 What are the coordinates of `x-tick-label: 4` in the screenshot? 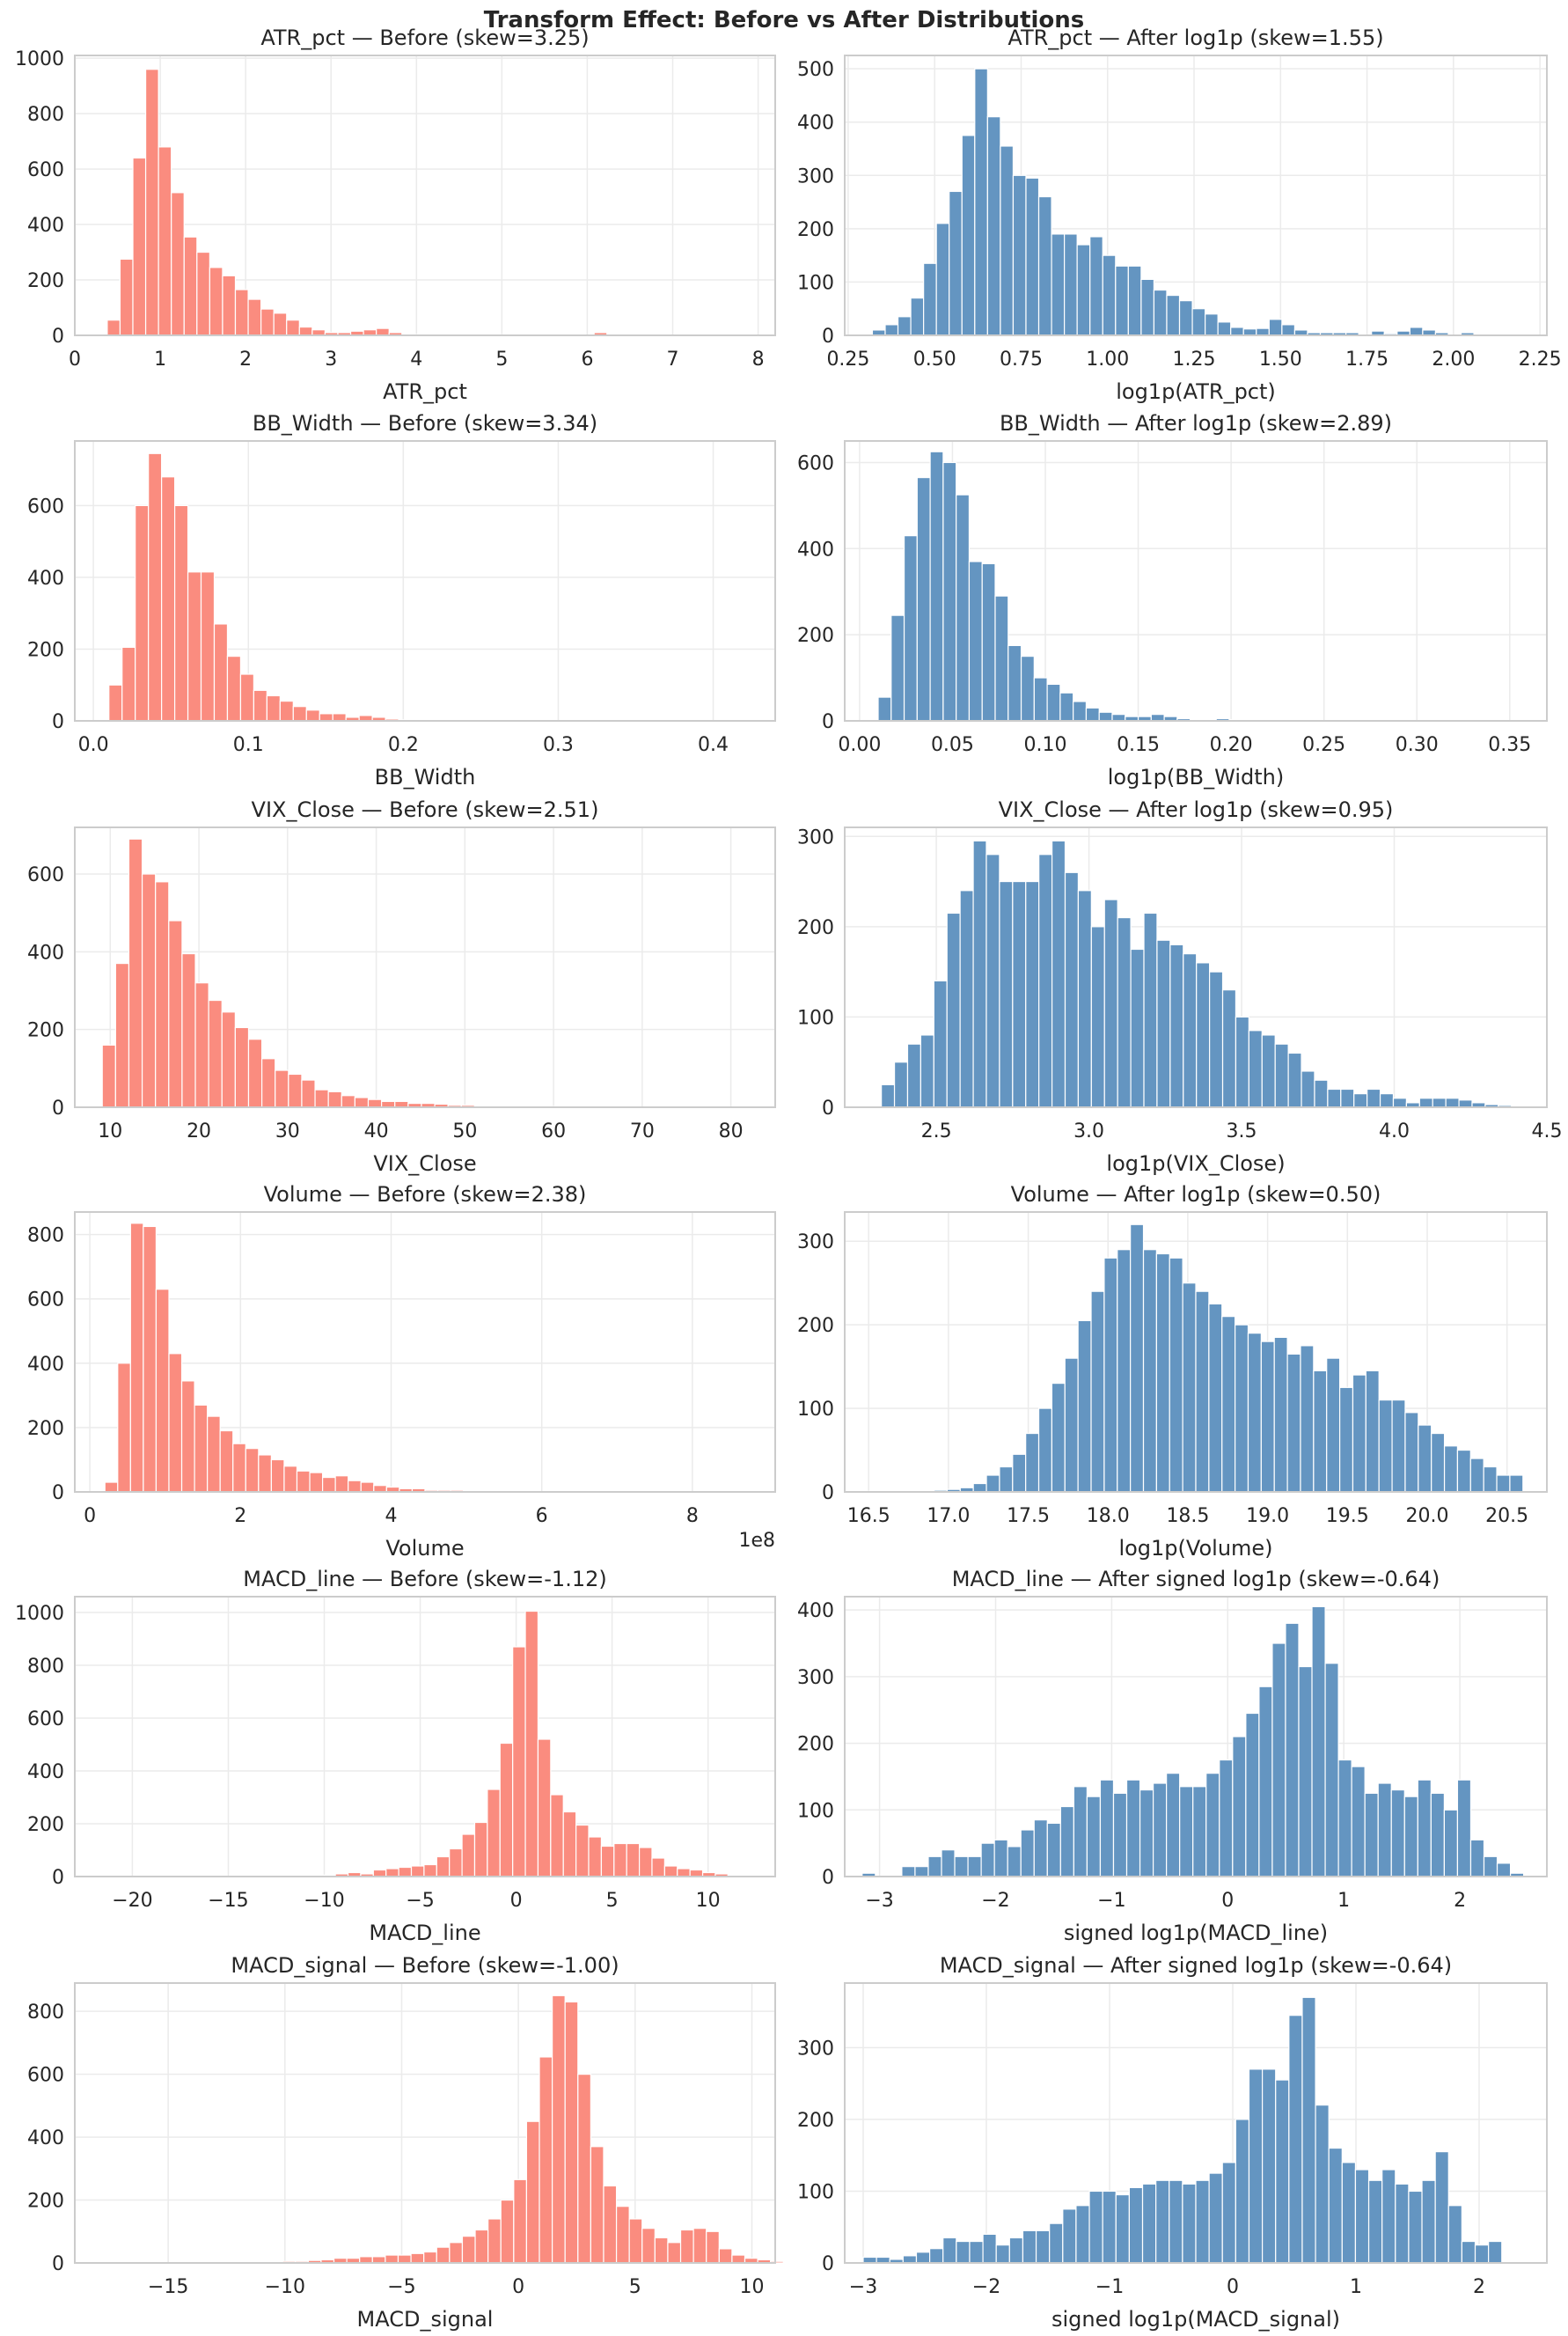 It's located at (391, 1516).